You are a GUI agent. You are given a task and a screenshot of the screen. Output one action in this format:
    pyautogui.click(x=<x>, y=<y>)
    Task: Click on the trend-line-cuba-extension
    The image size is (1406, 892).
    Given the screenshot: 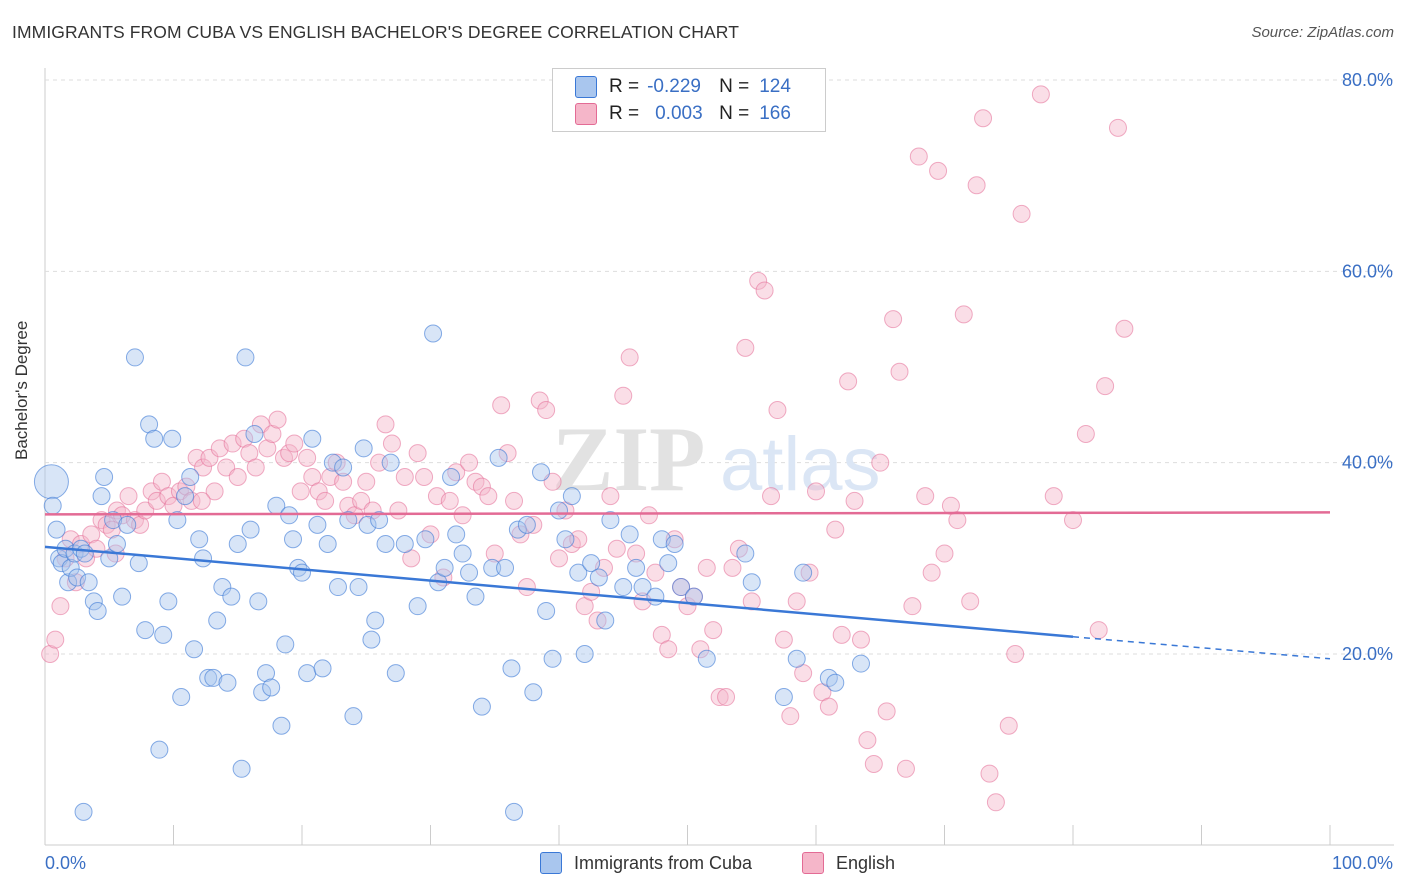 What is the action you would take?
    pyautogui.click(x=1201, y=648)
    